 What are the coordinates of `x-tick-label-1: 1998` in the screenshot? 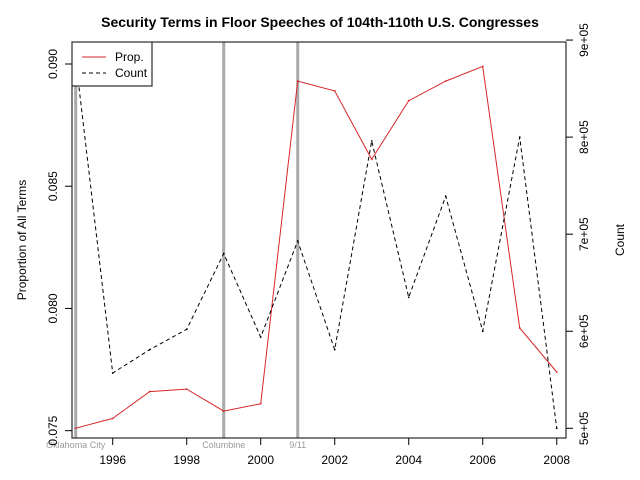 It's located at (186, 460).